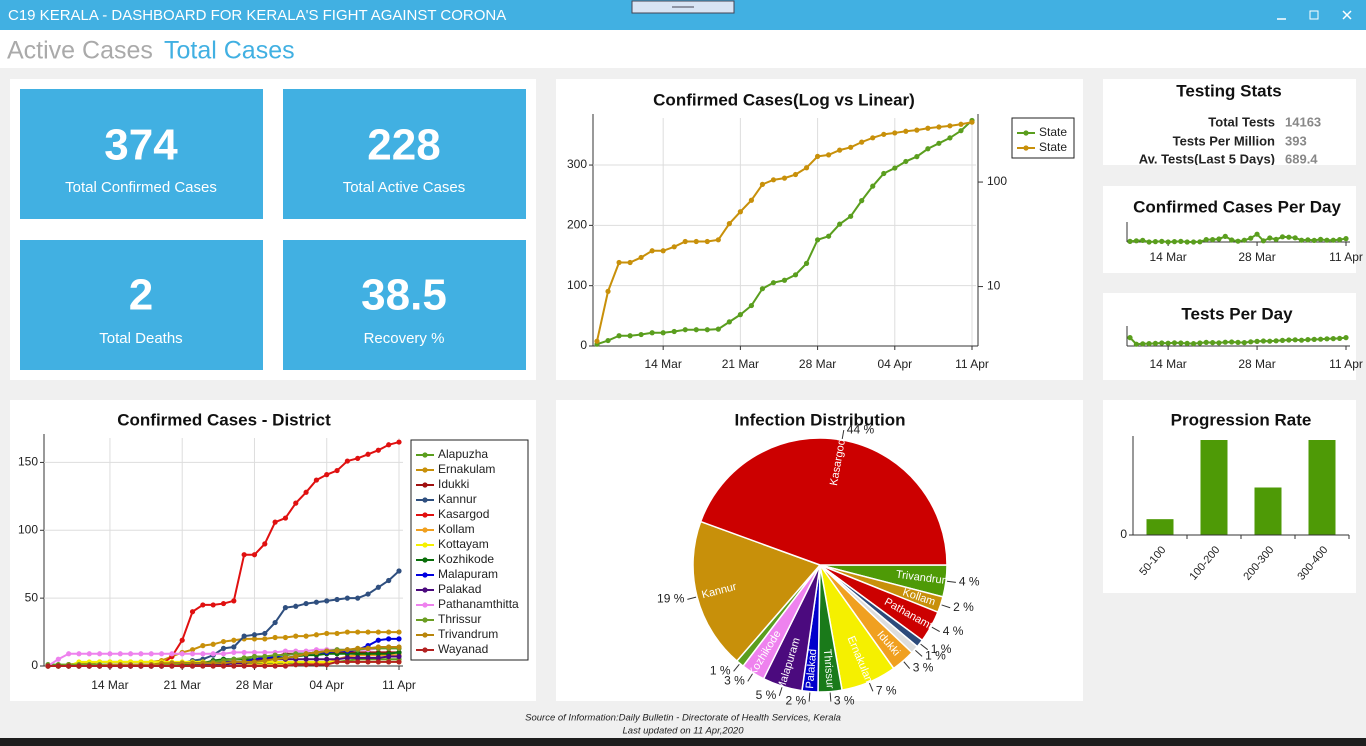 The height and width of the screenshot is (746, 1366). What do you see at coordinates (32, 597) in the screenshot?
I see `y-tick-label: 50` at bounding box center [32, 597].